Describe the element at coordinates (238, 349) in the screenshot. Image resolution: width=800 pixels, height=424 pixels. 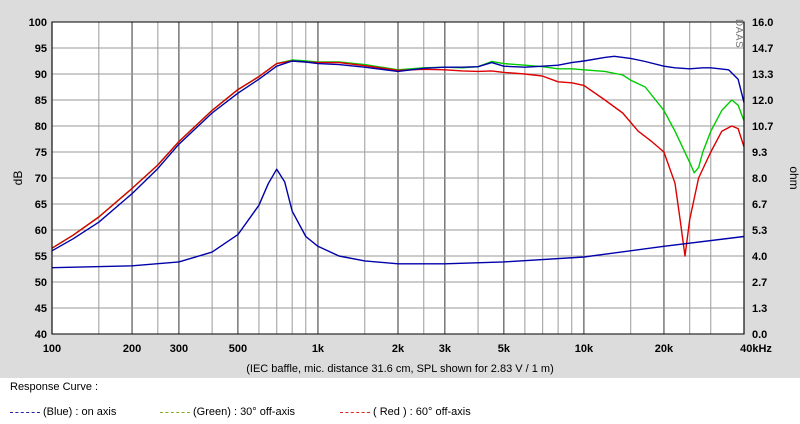
I see `x-tick-label: 500` at that location.